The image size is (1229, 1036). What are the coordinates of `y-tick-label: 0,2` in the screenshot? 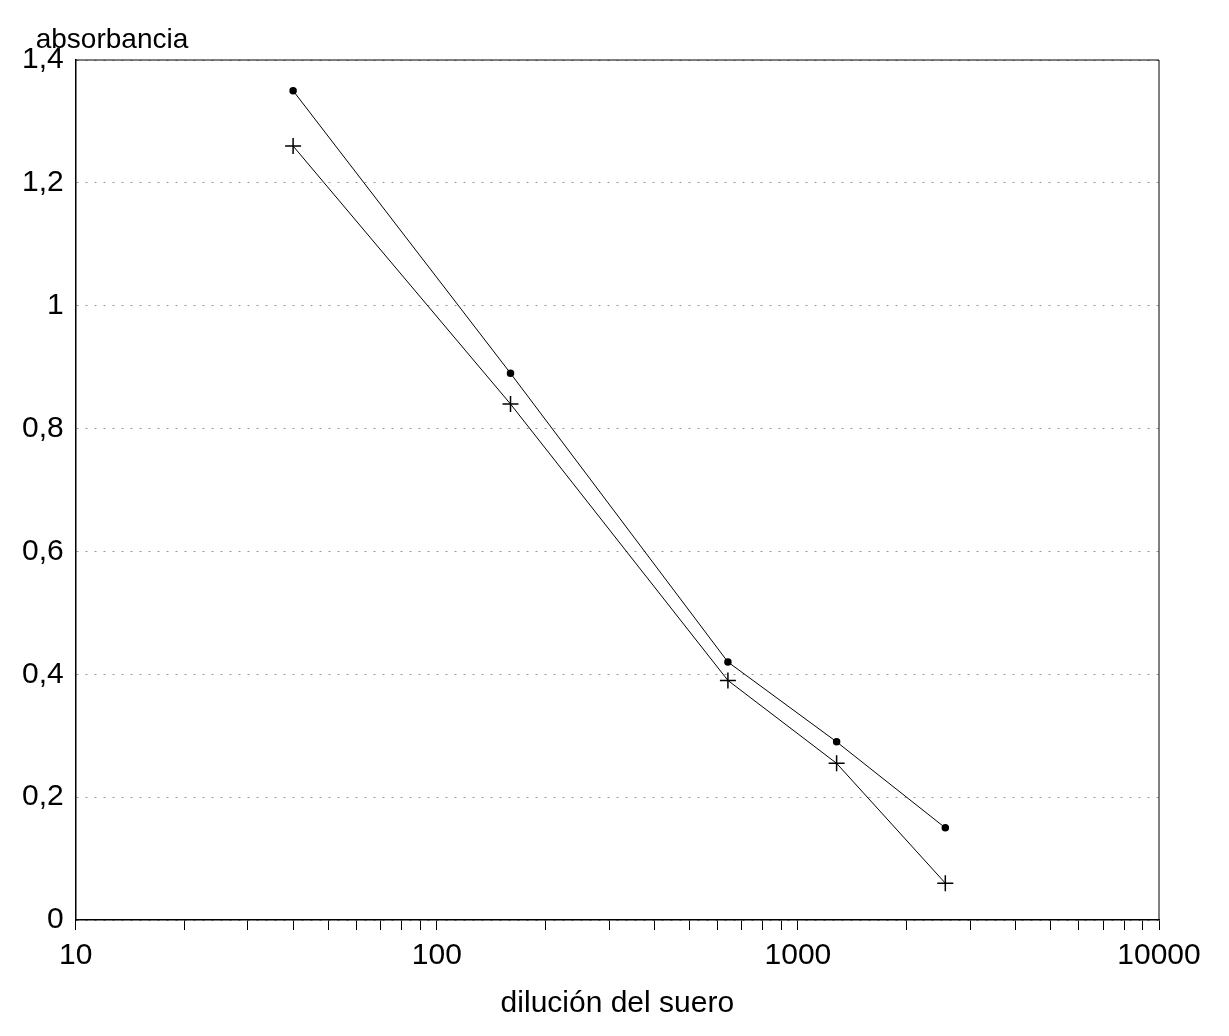 It's located at (42, 795).